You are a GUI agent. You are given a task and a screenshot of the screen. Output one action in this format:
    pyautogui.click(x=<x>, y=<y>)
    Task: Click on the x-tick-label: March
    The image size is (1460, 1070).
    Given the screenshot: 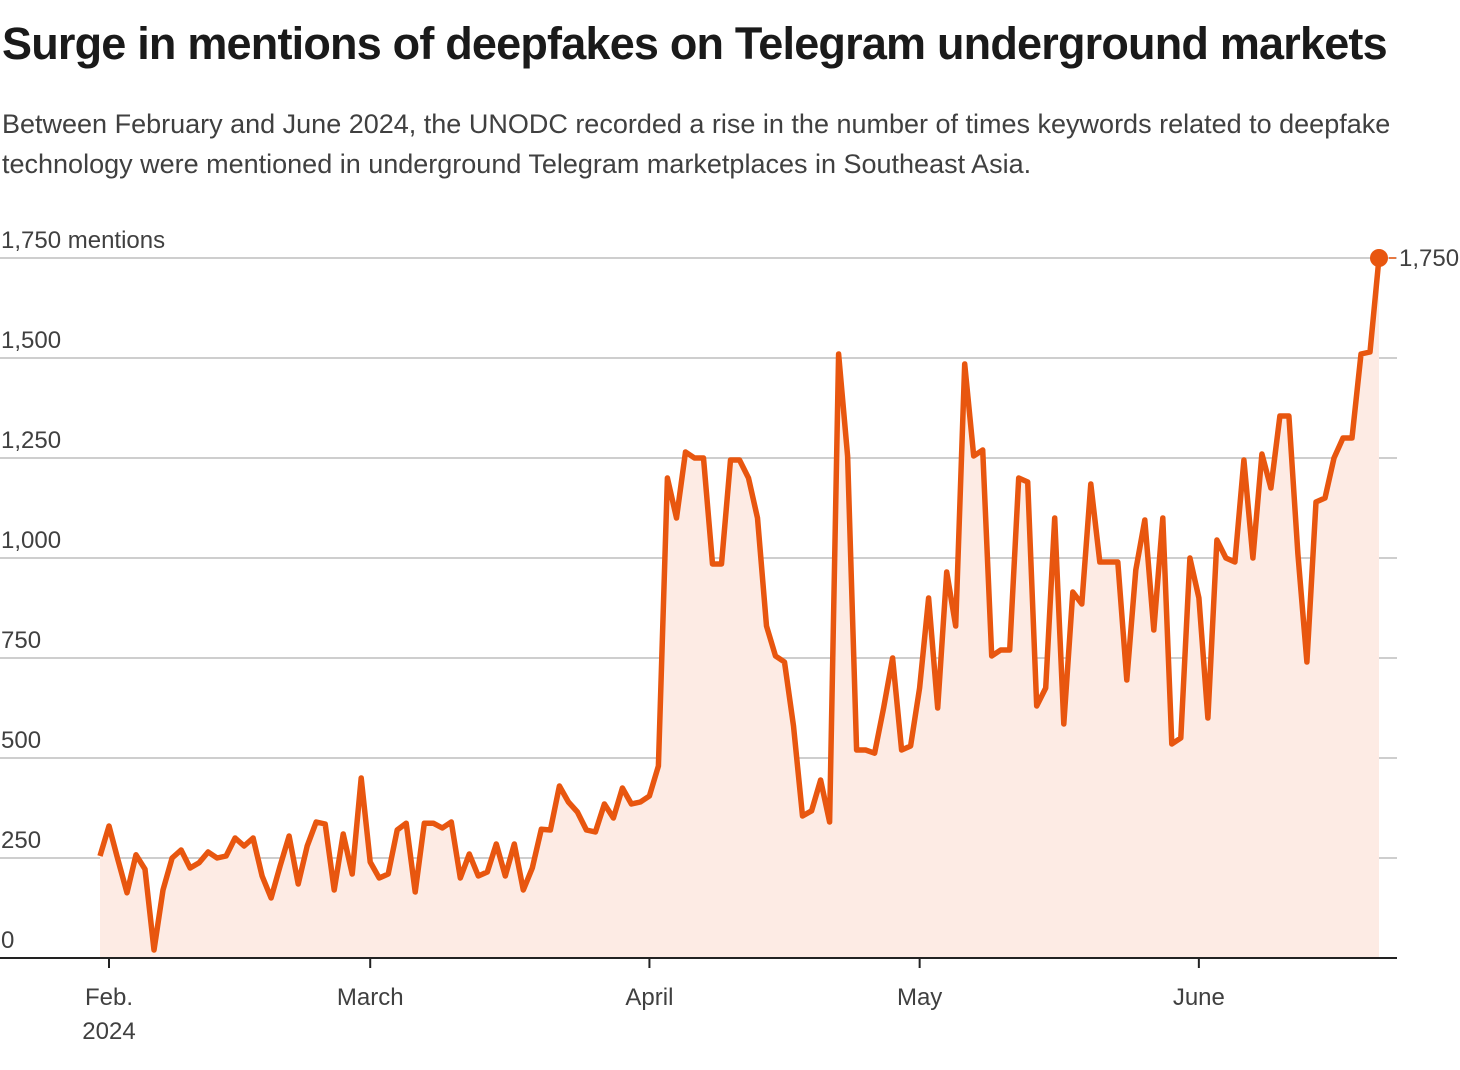 What is the action you would take?
    pyautogui.click(x=370, y=997)
    